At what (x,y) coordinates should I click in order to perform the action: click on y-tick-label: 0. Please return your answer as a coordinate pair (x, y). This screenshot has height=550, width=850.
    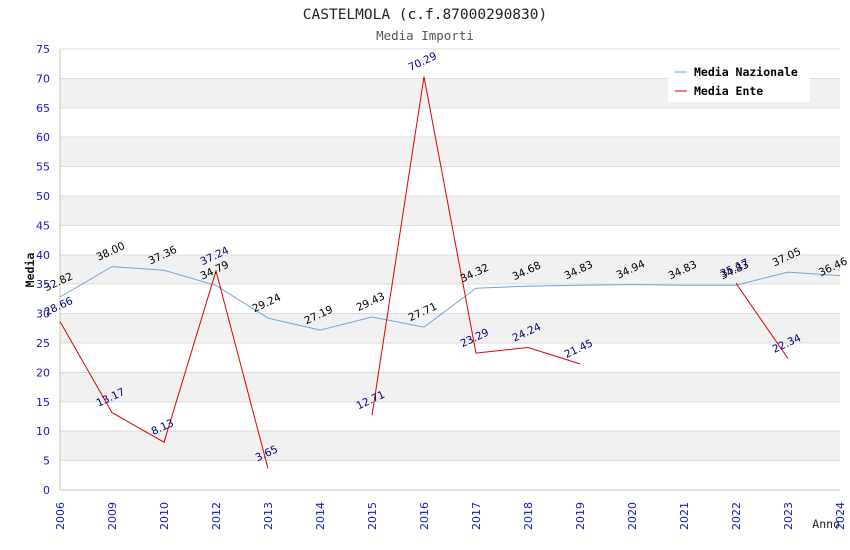
    Looking at the image, I should click on (46, 490).